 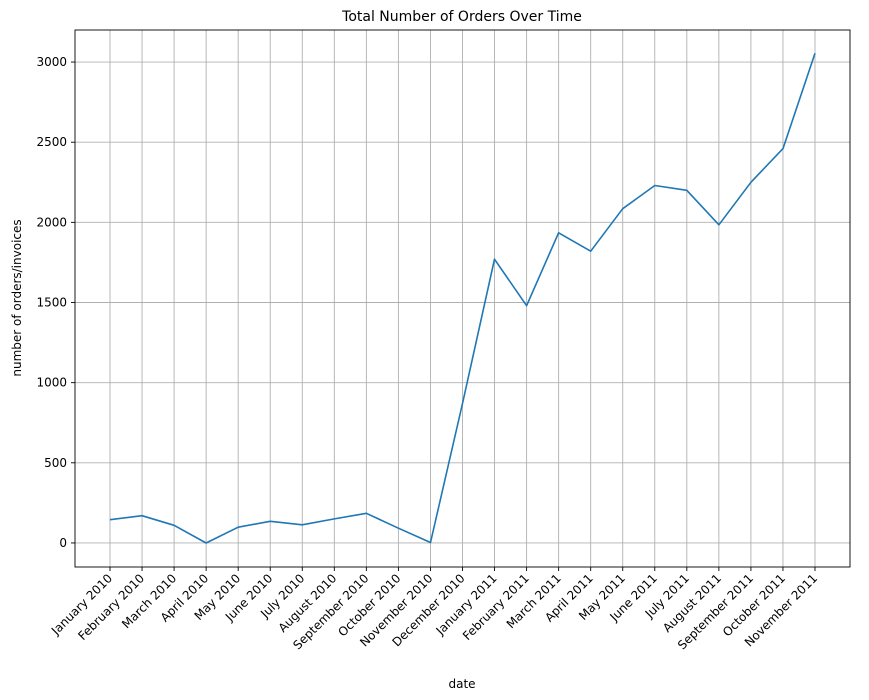 I want to click on x-axis-label: date, so click(x=461, y=684).